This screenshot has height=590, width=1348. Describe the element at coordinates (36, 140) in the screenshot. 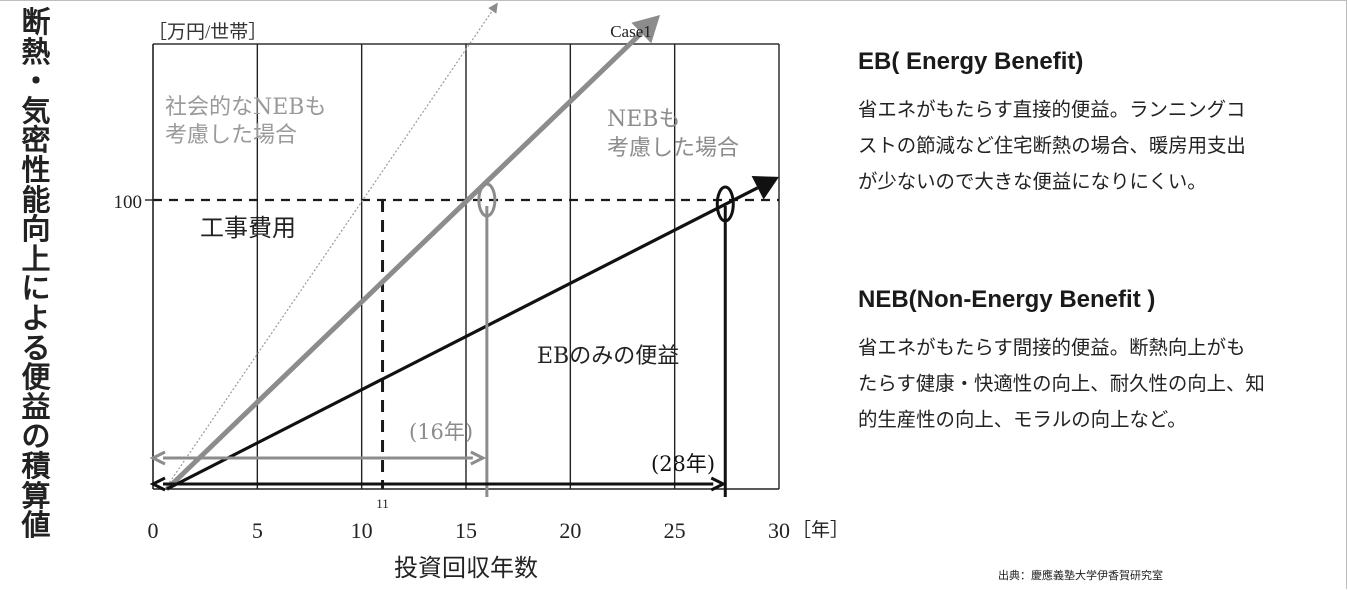

I see `y-title-char: 密` at that location.